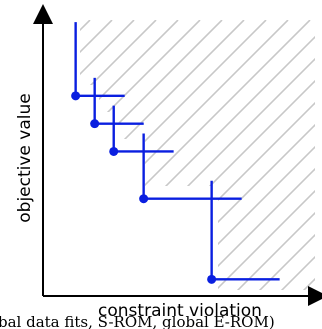 Image resolution: width=322 pixels, height=329 pixels. What do you see at coordinates (25, 157) in the screenshot?
I see `y-axis-label: objective value` at bounding box center [25, 157].